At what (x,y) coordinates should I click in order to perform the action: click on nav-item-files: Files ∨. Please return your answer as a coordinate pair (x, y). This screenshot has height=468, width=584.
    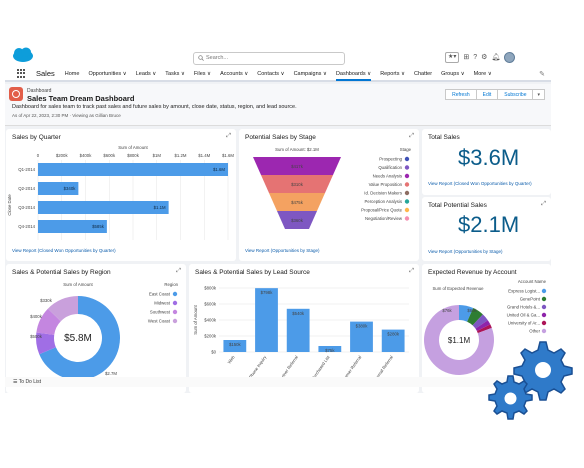
    Looking at the image, I should click on (202, 73).